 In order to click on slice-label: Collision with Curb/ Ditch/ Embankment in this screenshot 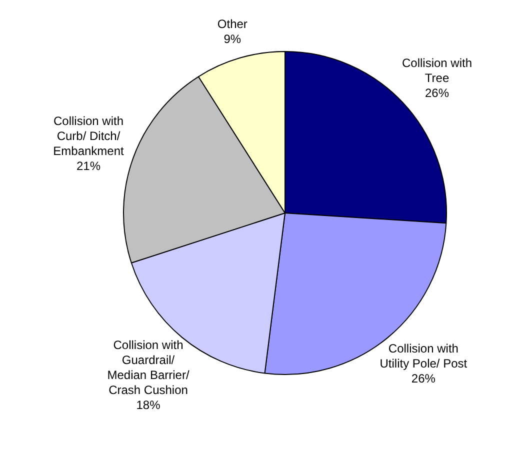, I will do `click(89, 136)`.